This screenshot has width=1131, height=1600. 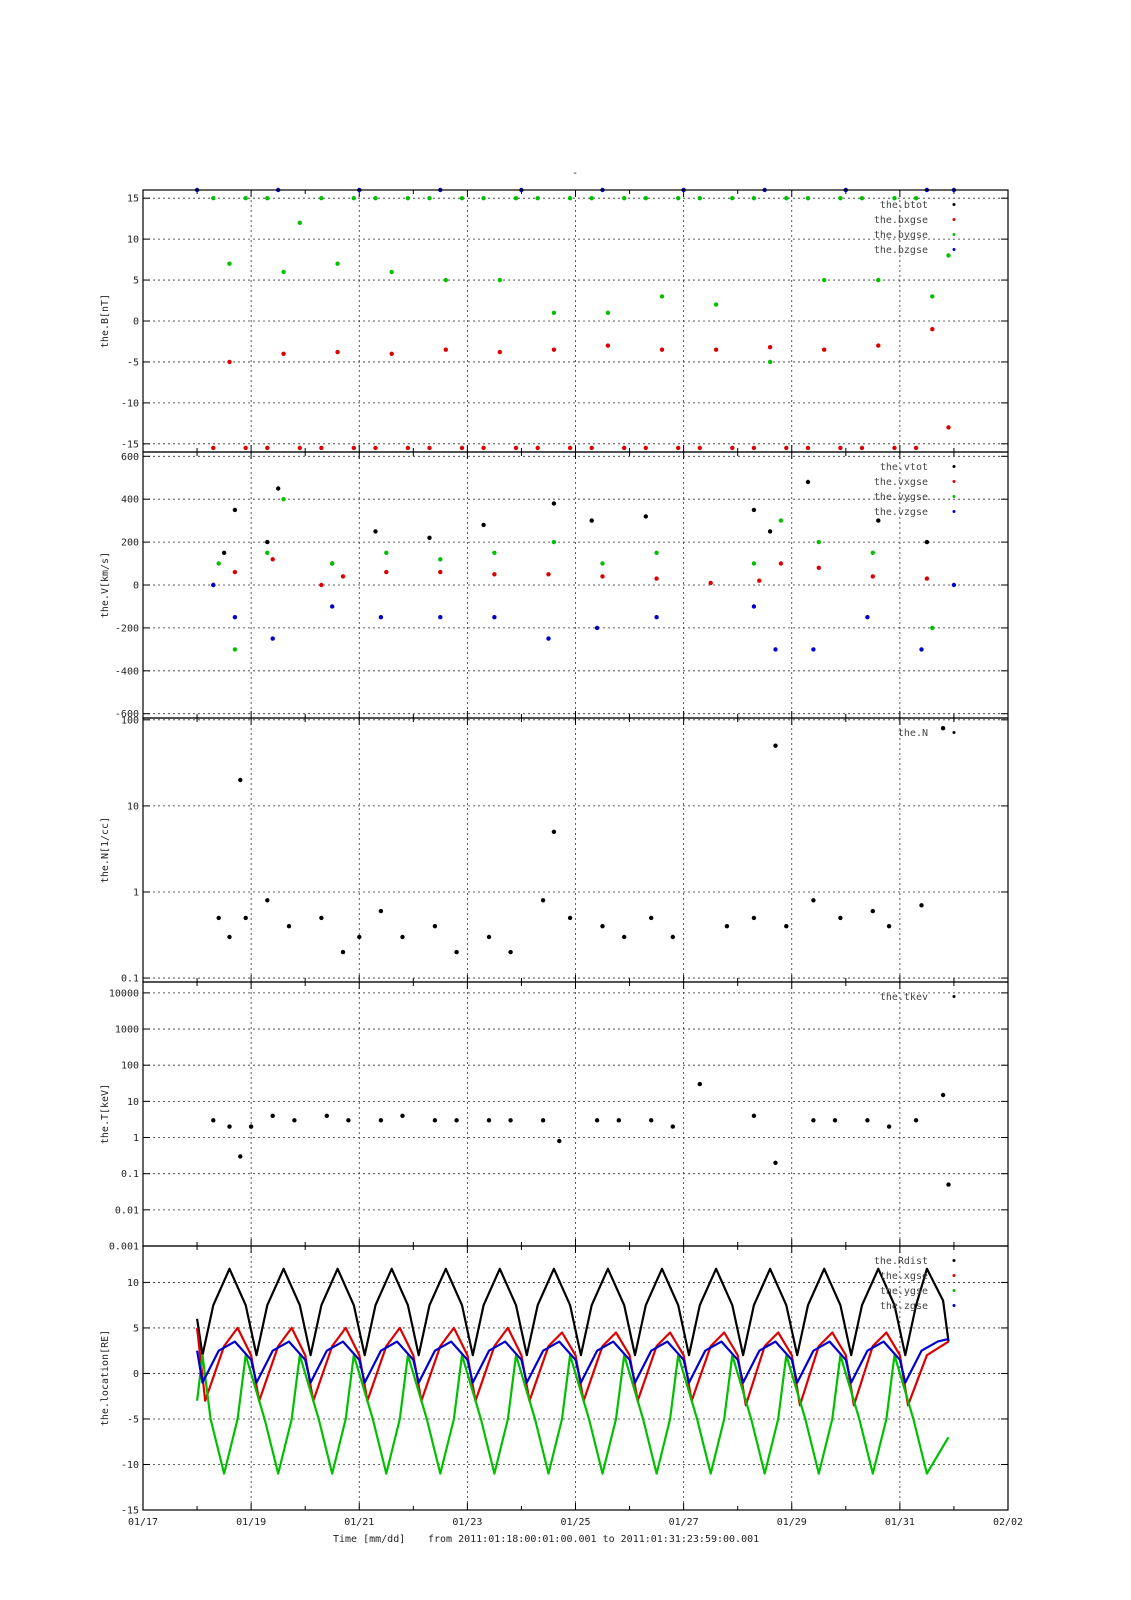 I want to click on y-tick-label: 1, so click(x=136, y=1138).